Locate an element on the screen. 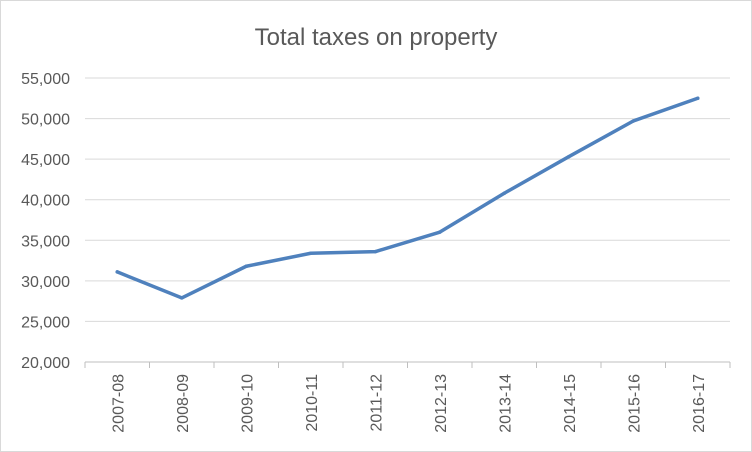 The height and width of the screenshot is (452, 752). x-tick-label: 2009-10 is located at coordinates (247, 403).